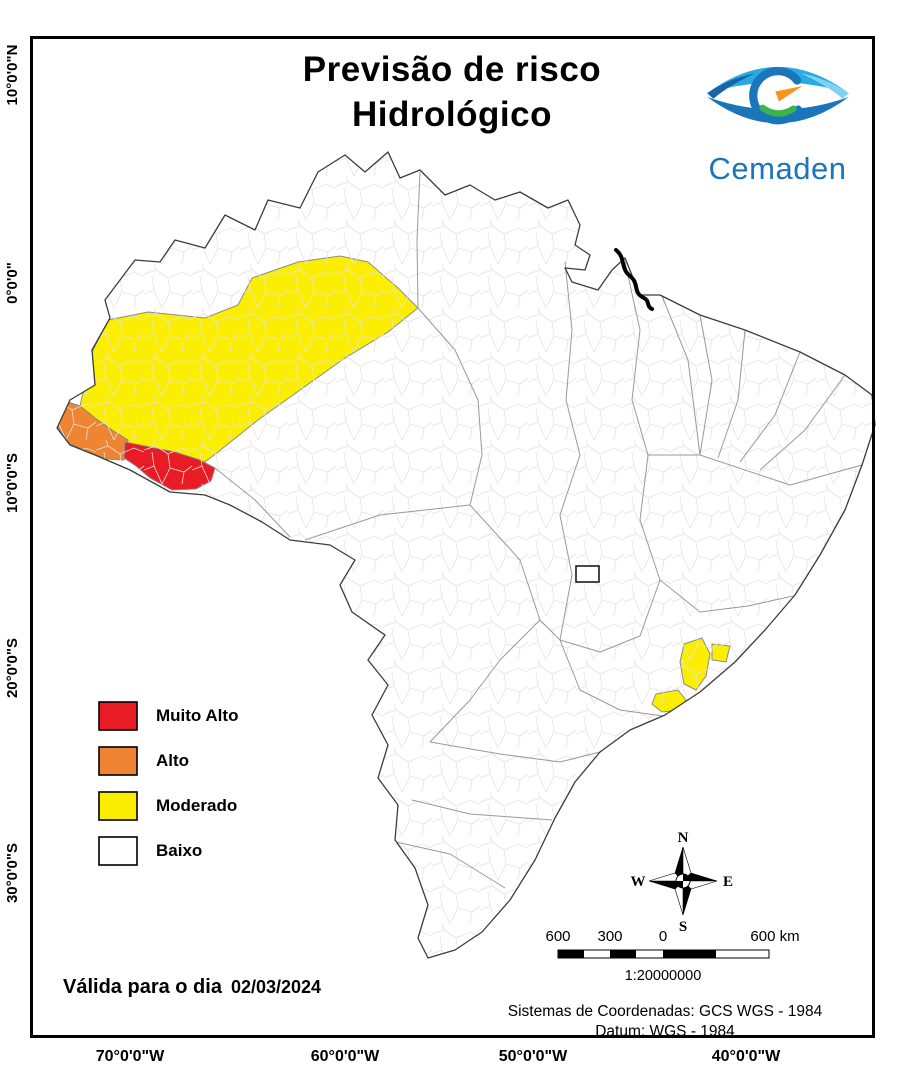 This screenshot has height=1080, width=903. I want to click on y-axis-label-10s: 10°0'0"S, so click(12, 483).